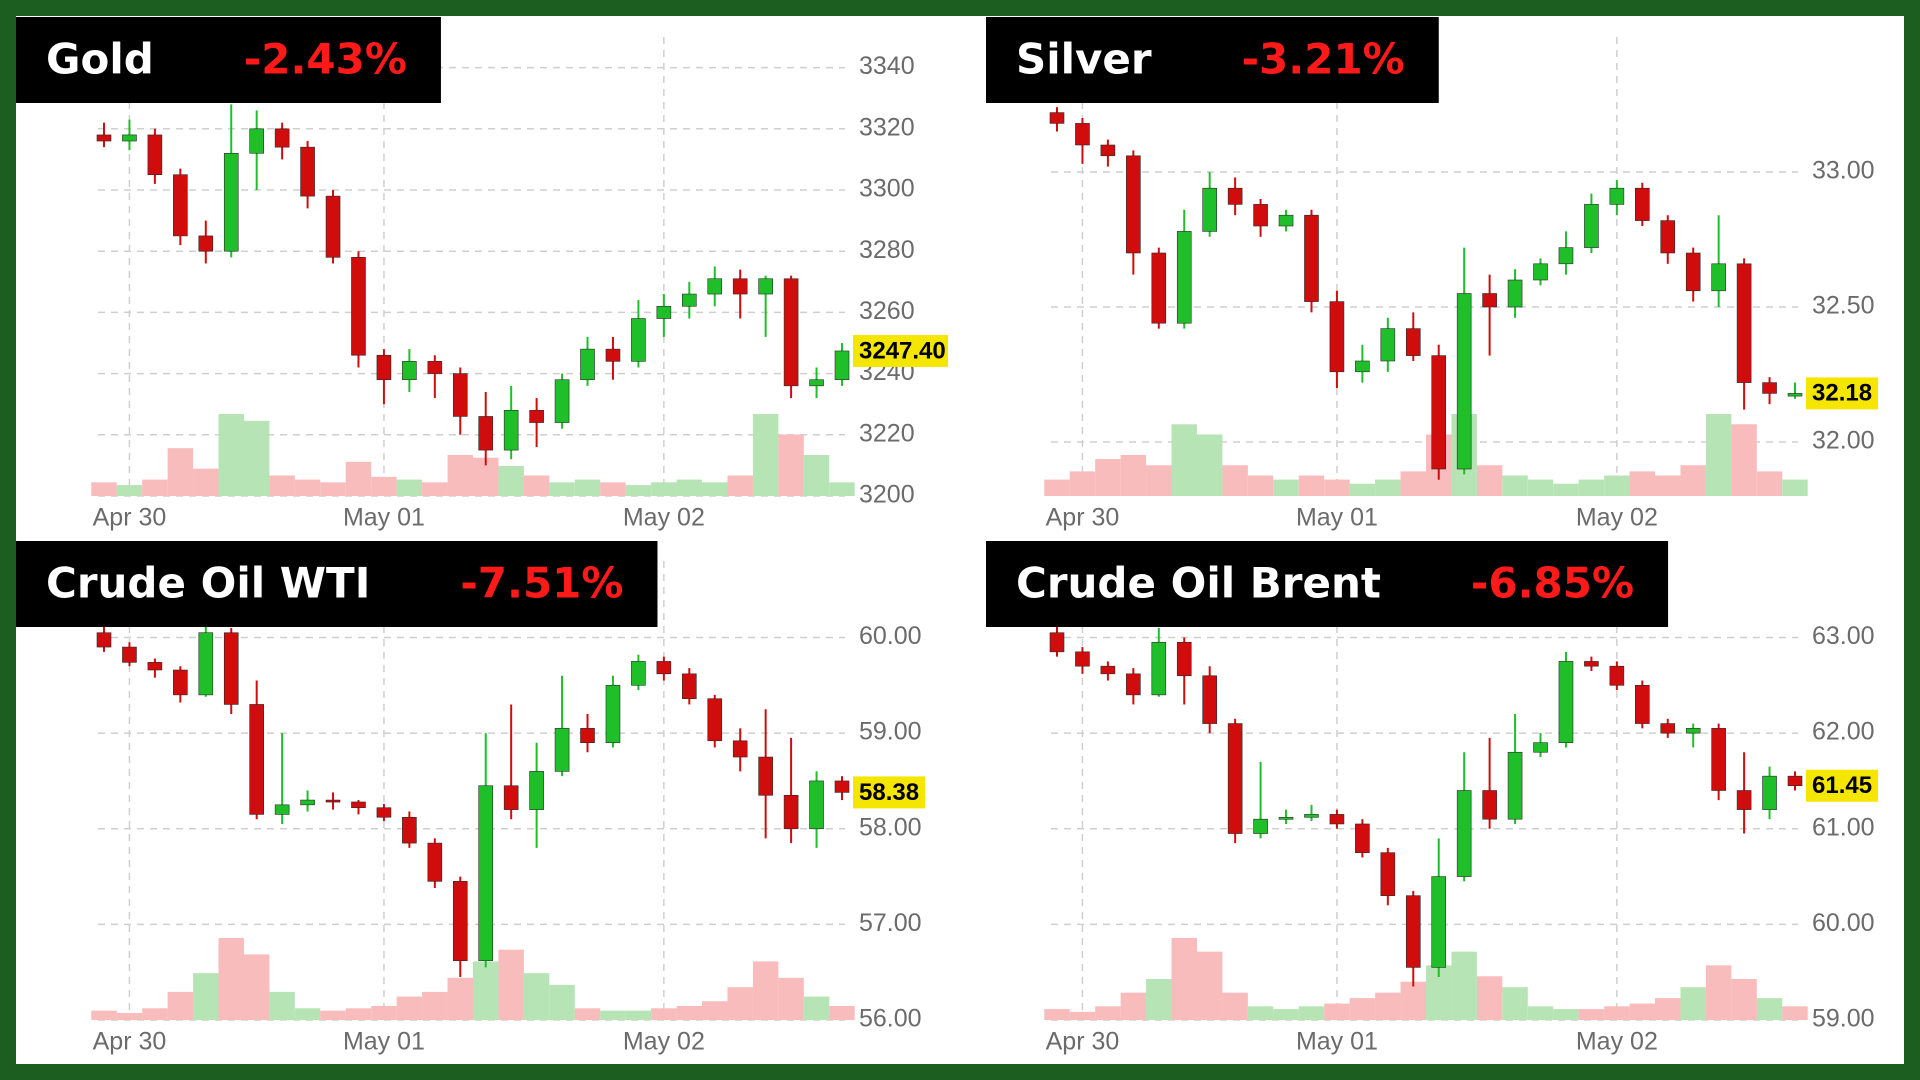 The width and height of the screenshot is (1920, 1080). What do you see at coordinates (1843, 732) in the screenshot?
I see `y-tick-label: 62.00` at bounding box center [1843, 732].